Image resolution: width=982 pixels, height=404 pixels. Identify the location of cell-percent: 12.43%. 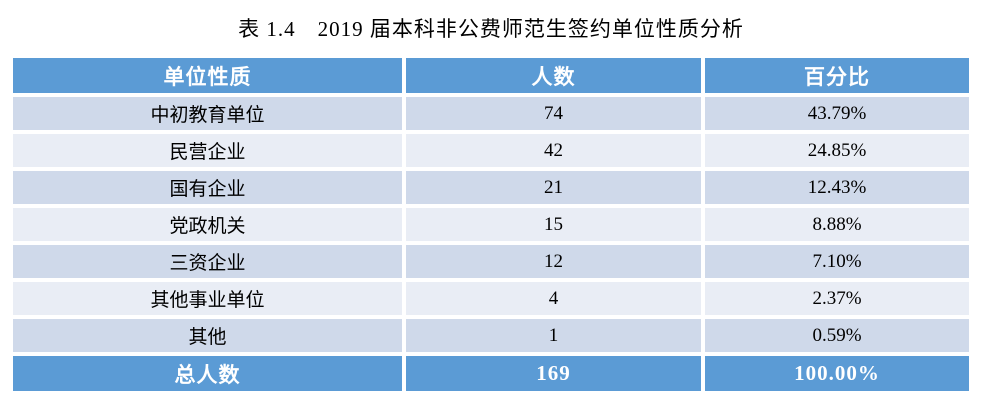
(837, 187).